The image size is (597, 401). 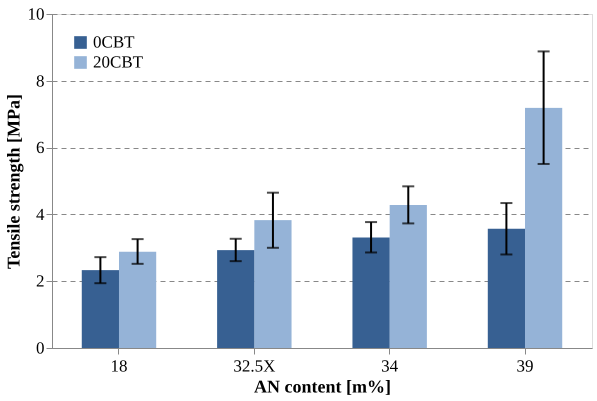 I want to click on legend-label: 20CBT, so click(x=118, y=62).